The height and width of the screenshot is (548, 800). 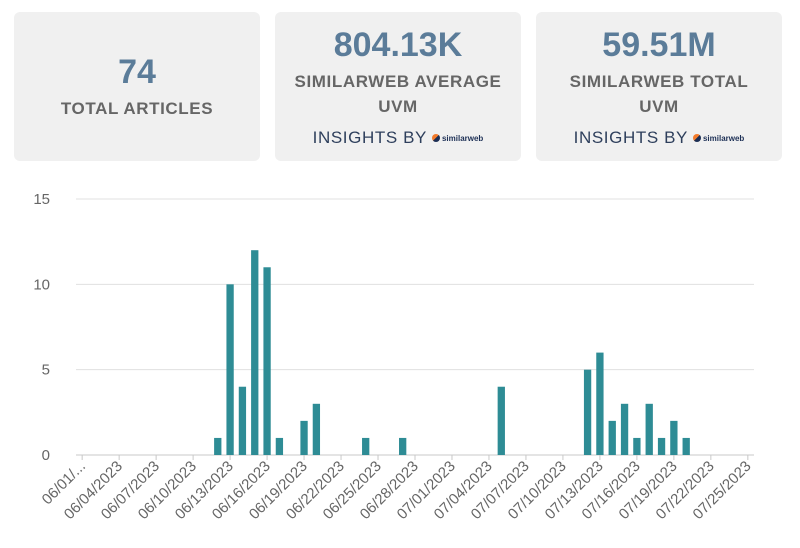 What do you see at coordinates (137, 72) in the screenshot?
I see `total-articles-value: 74` at bounding box center [137, 72].